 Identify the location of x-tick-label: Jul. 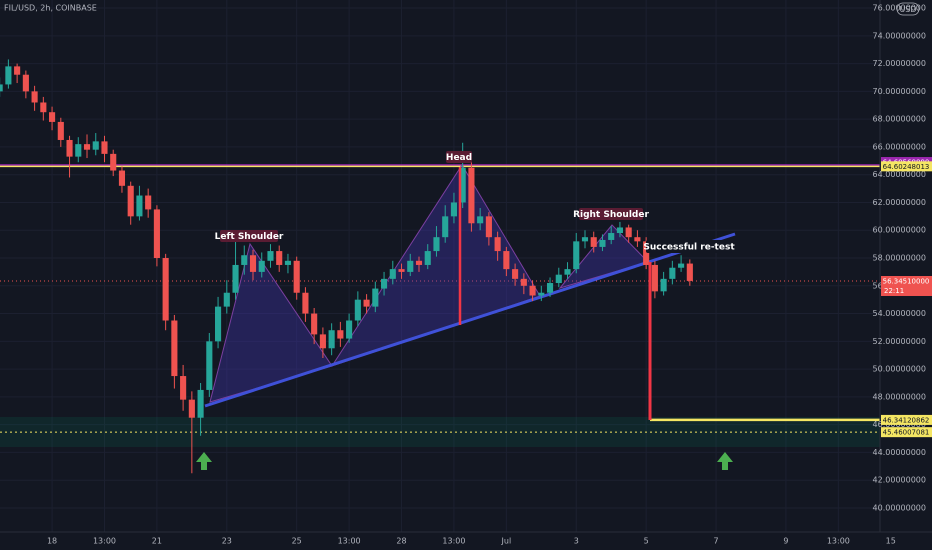
(506, 541).